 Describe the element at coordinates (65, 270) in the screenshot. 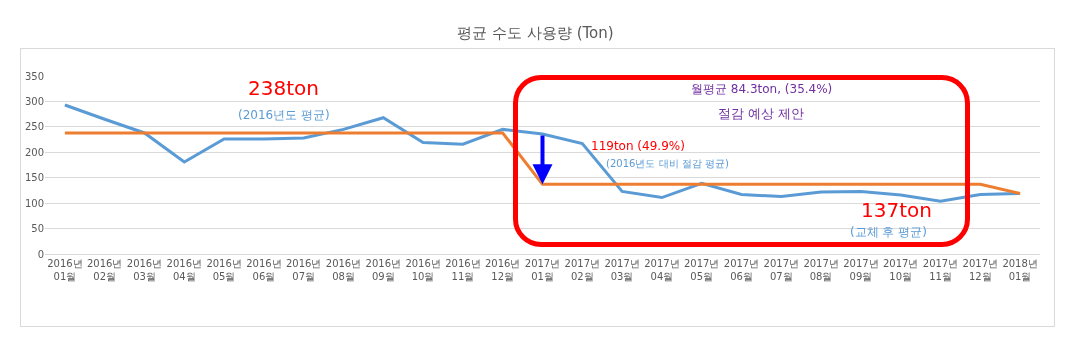

I see `x-tick-label: 2016년 01월` at that location.